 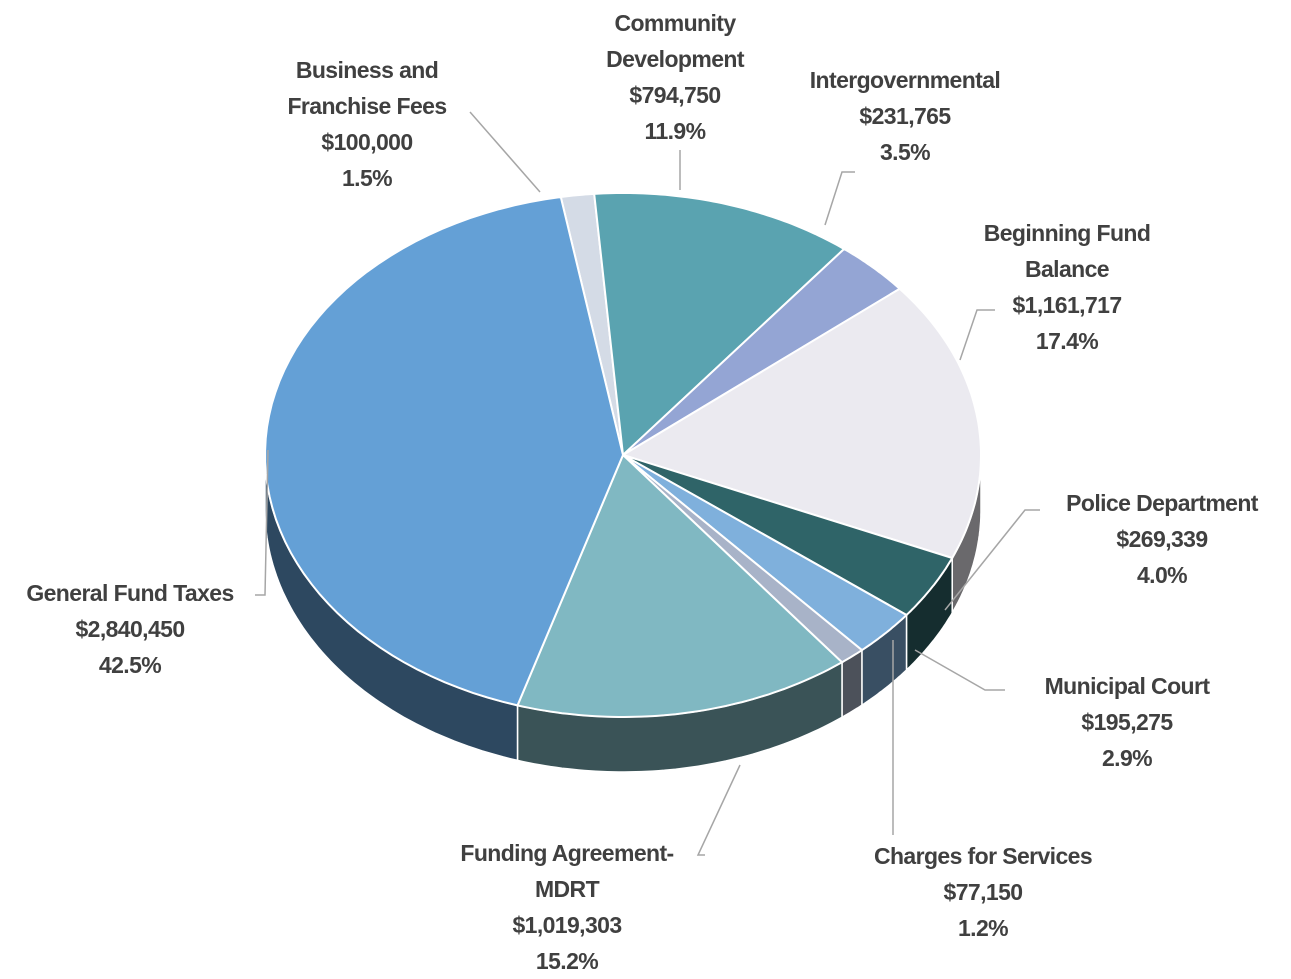 I want to click on category-label: Municipal Court, so click(x=1127, y=686).